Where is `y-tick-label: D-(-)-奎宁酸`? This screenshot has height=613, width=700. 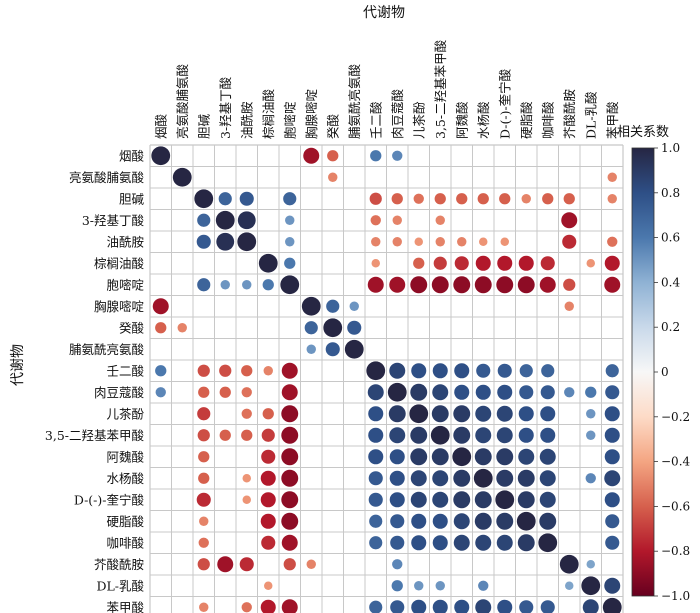 y-tick-label: D-(-)-奎宁酸 is located at coordinates (109, 499).